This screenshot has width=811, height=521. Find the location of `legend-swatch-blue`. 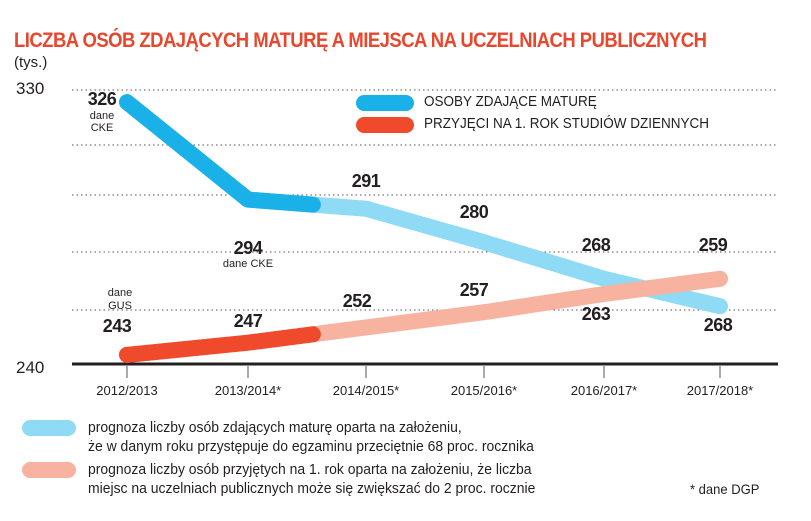

legend-swatch-blue is located at coordinates (385, 103).